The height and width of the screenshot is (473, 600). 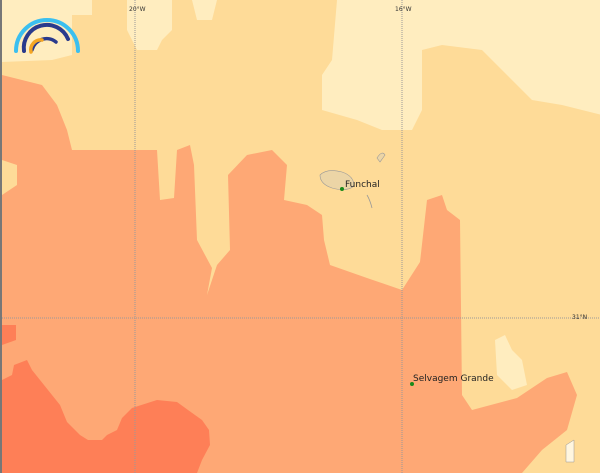 What do you see at coordinates (137, 9) in the screenshot?
I see `lon-label-20w: 20°W` at bounding box center [137, 9].